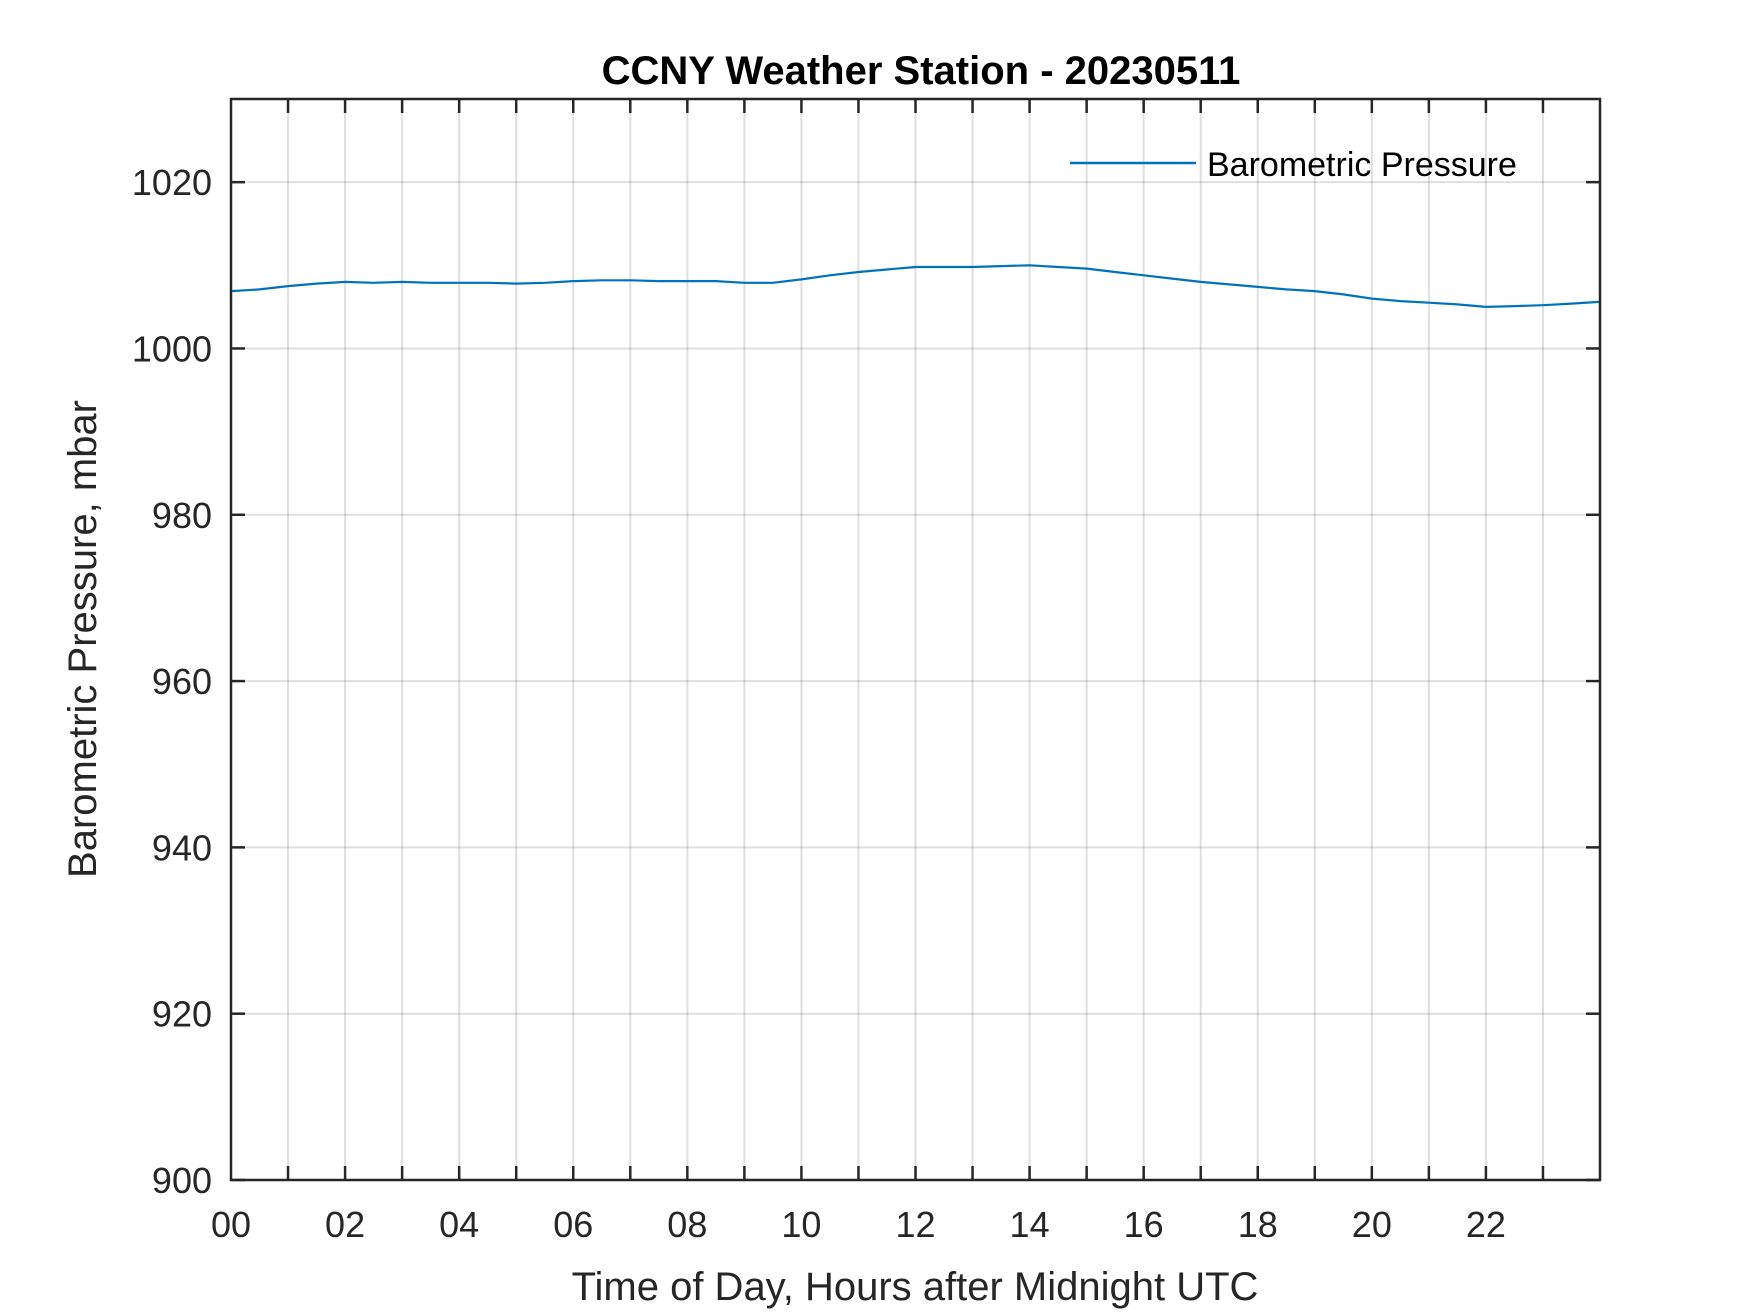 Image resolution: width=1750 pixels, height=1313 pixels. I want to click on series-layer, so click(914, 286).